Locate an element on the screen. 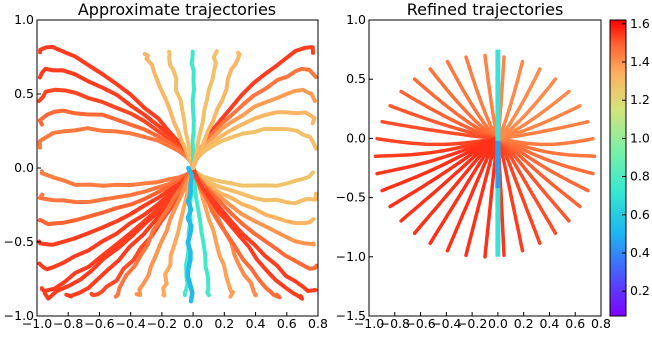 The image size is (652, 341). x-axis: −1.0−0.8−0.6−0.4−0.2 0.0 0.2 0.4 0.6 0.8 is located at coordinates (175, 321).